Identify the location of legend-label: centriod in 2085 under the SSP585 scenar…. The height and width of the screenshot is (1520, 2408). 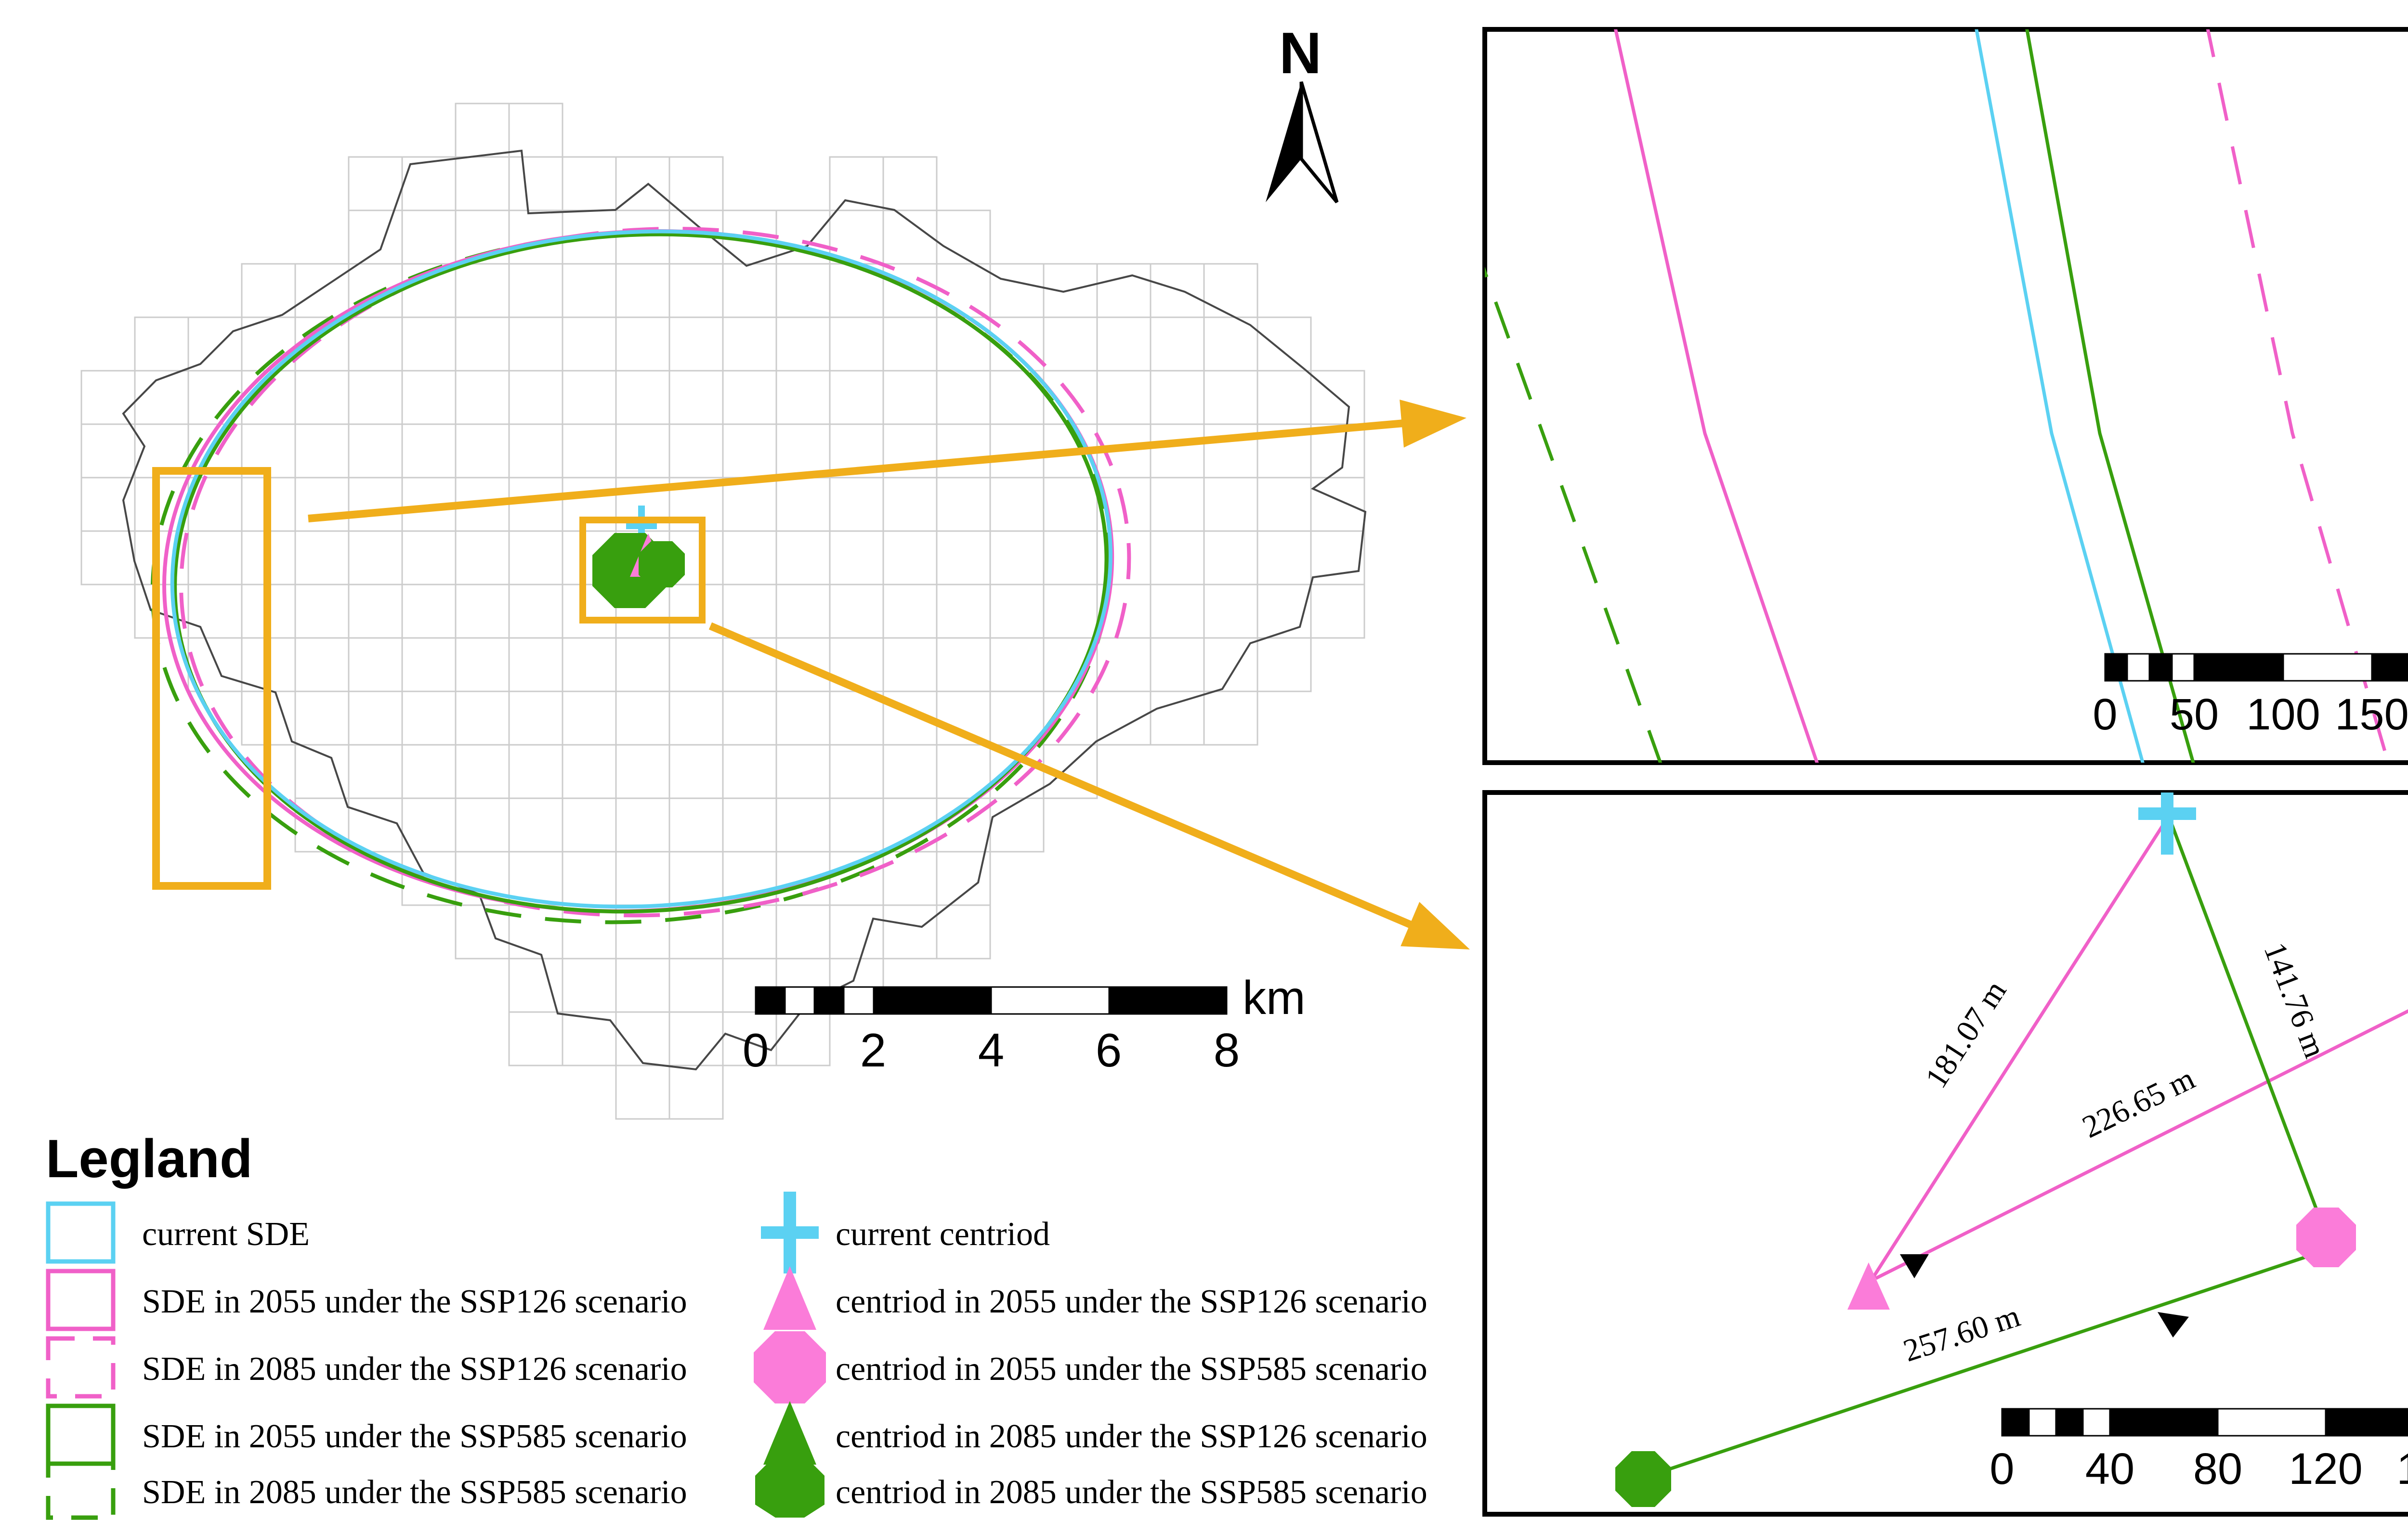
(1131, 1492).